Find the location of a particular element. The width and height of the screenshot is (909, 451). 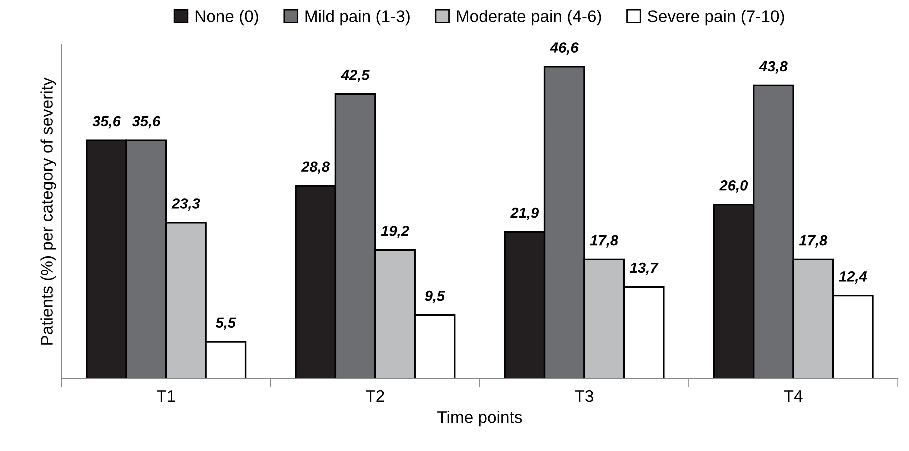

legend-label: Moderate pain (4-6) is located at coordinates (529, 18).